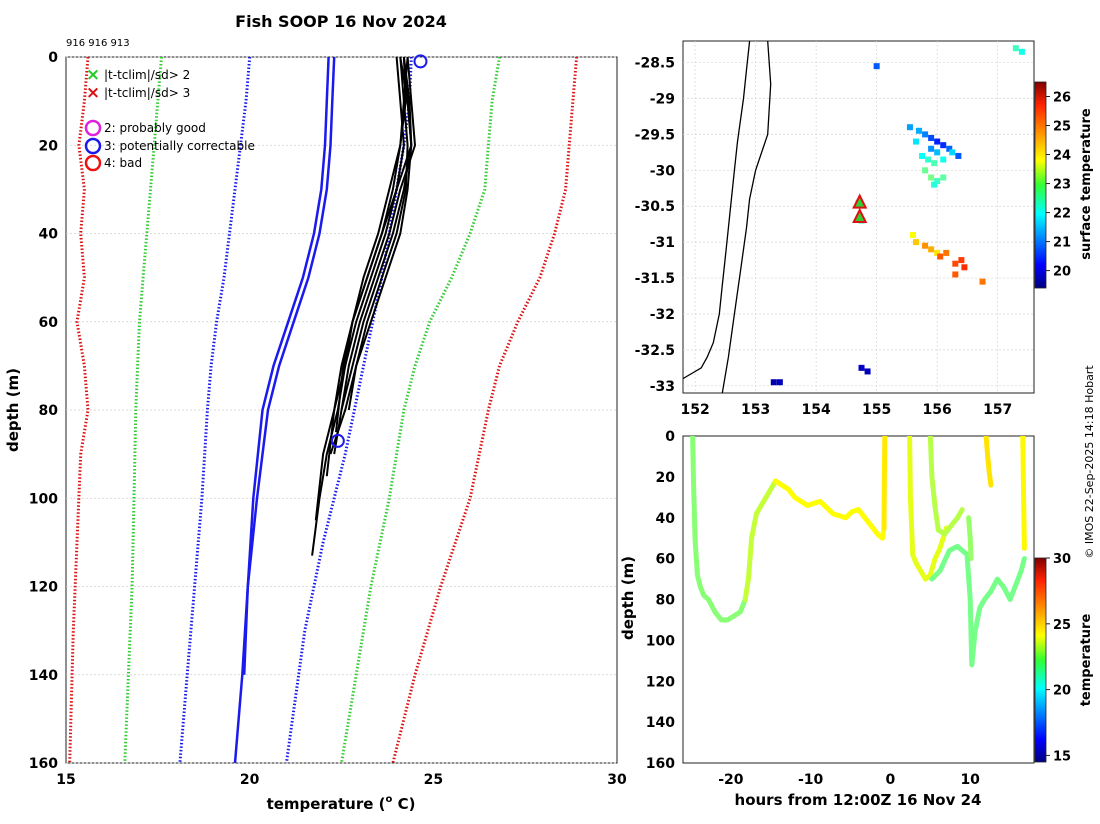 This screenshot has height=824, width=1100. What do you see at coordinates (215, 410) in the screenshot?
I see `profile-series-clim-1sd` at bounding box center [215, 410].